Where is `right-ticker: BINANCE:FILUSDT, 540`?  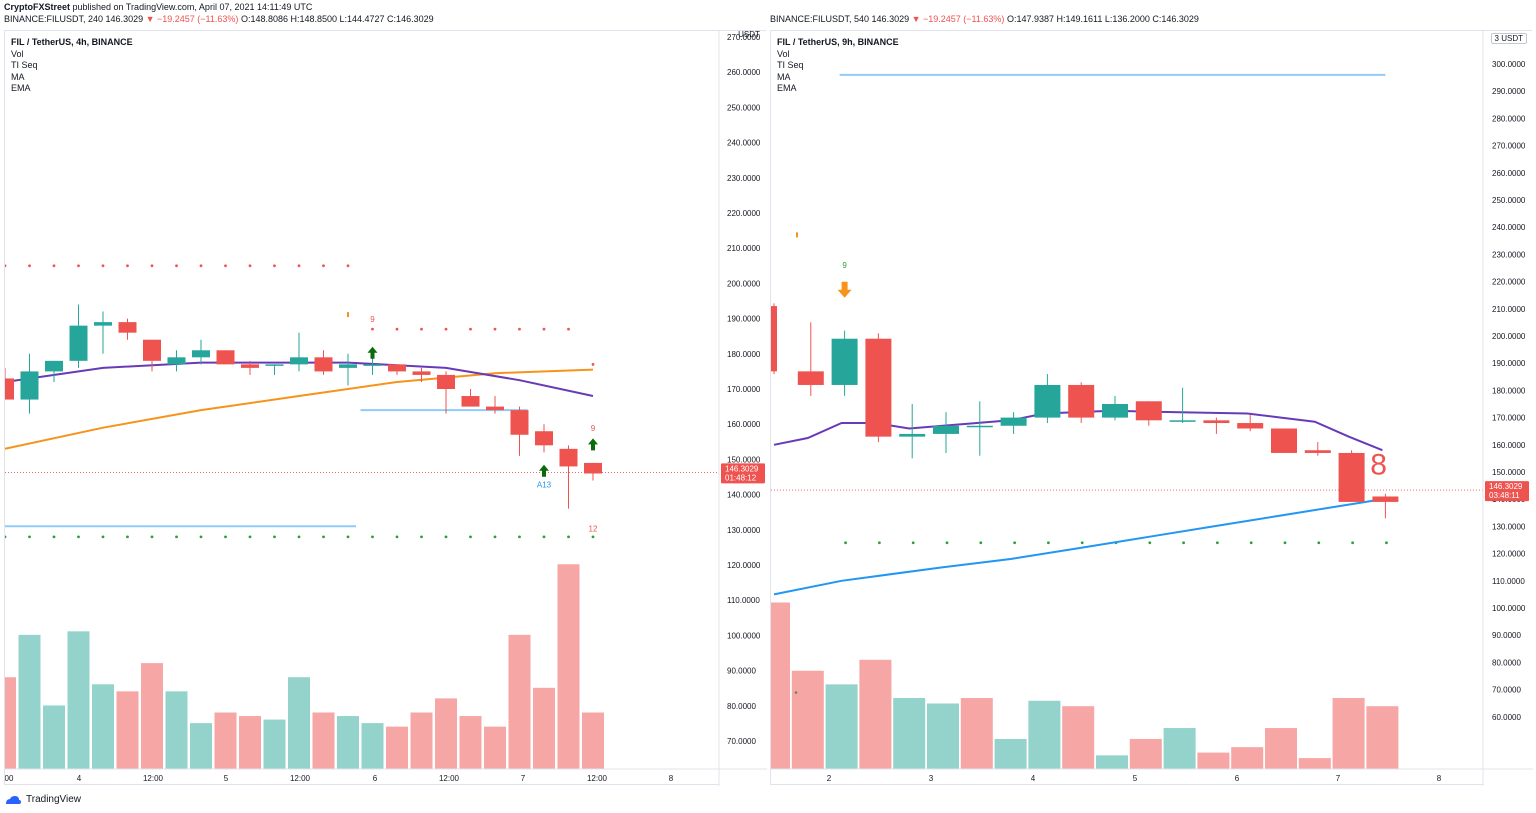 right-ticker: BINANCE:FILUSDT, 540 is located at coordinates (820, 19).